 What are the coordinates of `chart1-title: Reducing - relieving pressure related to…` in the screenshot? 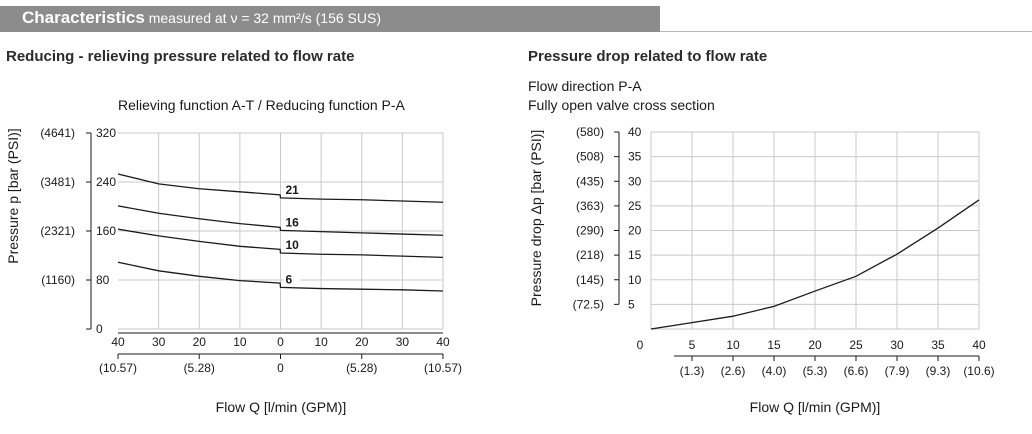 It's located at (180, 56).